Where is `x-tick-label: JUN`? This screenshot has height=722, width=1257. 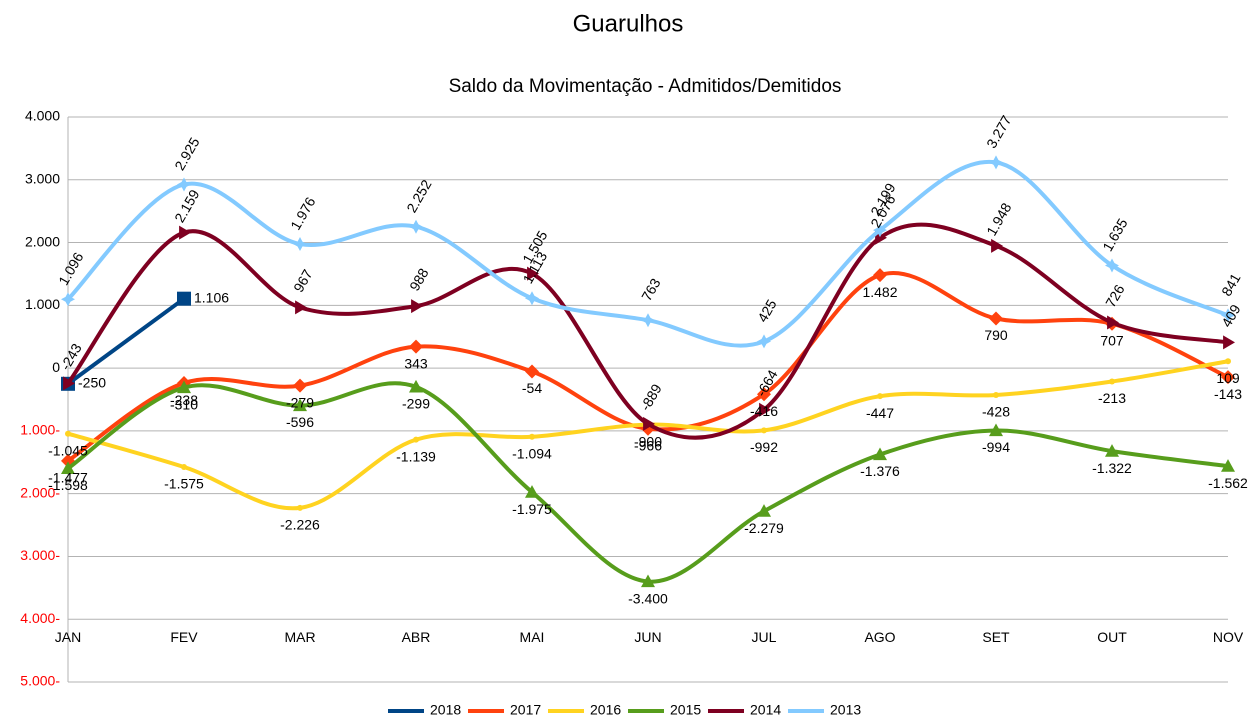
x-tick-label: JUN is located at coordinates (647, 637).